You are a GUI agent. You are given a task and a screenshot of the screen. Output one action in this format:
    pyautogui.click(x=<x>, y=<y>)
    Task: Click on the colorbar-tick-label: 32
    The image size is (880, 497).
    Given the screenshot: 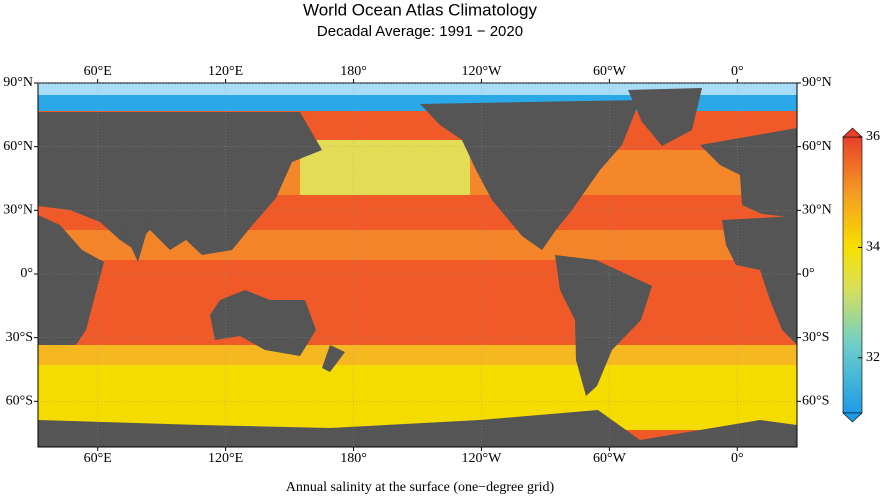 What is the action you would take?
    pyautogui.click(x=873, y=357)
    